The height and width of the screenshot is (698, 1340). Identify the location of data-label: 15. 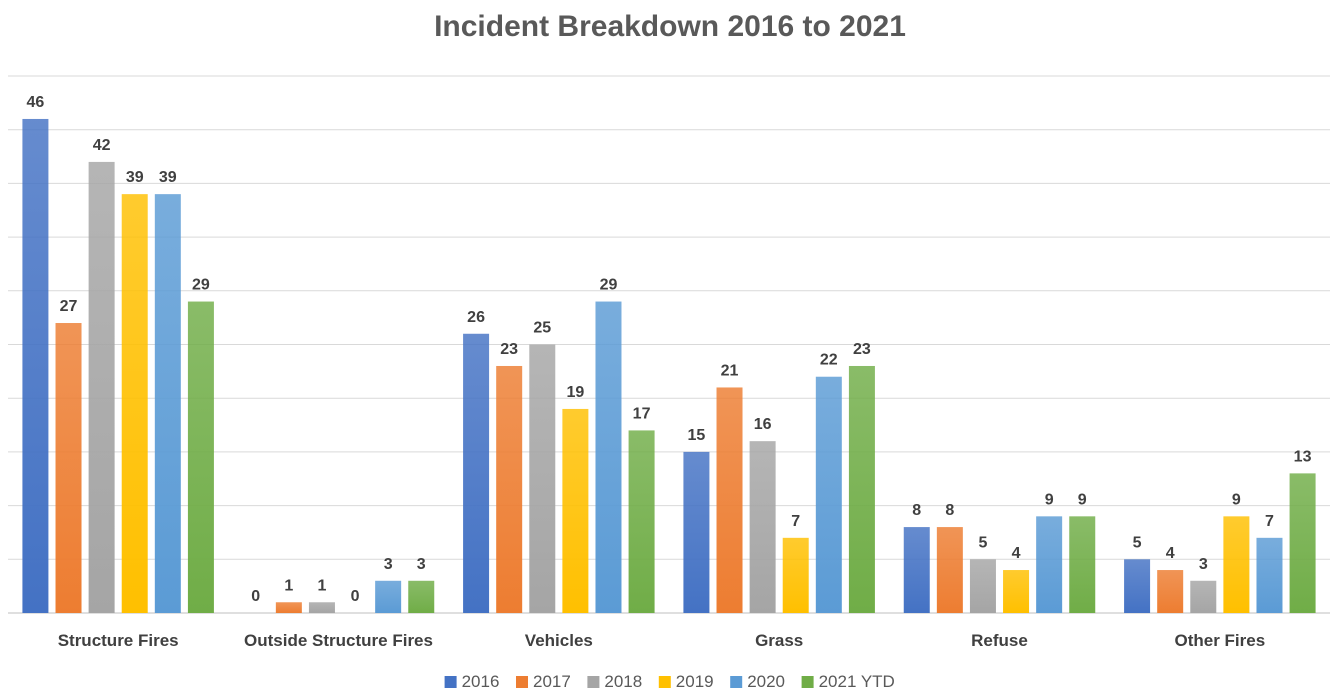
(697, 435).